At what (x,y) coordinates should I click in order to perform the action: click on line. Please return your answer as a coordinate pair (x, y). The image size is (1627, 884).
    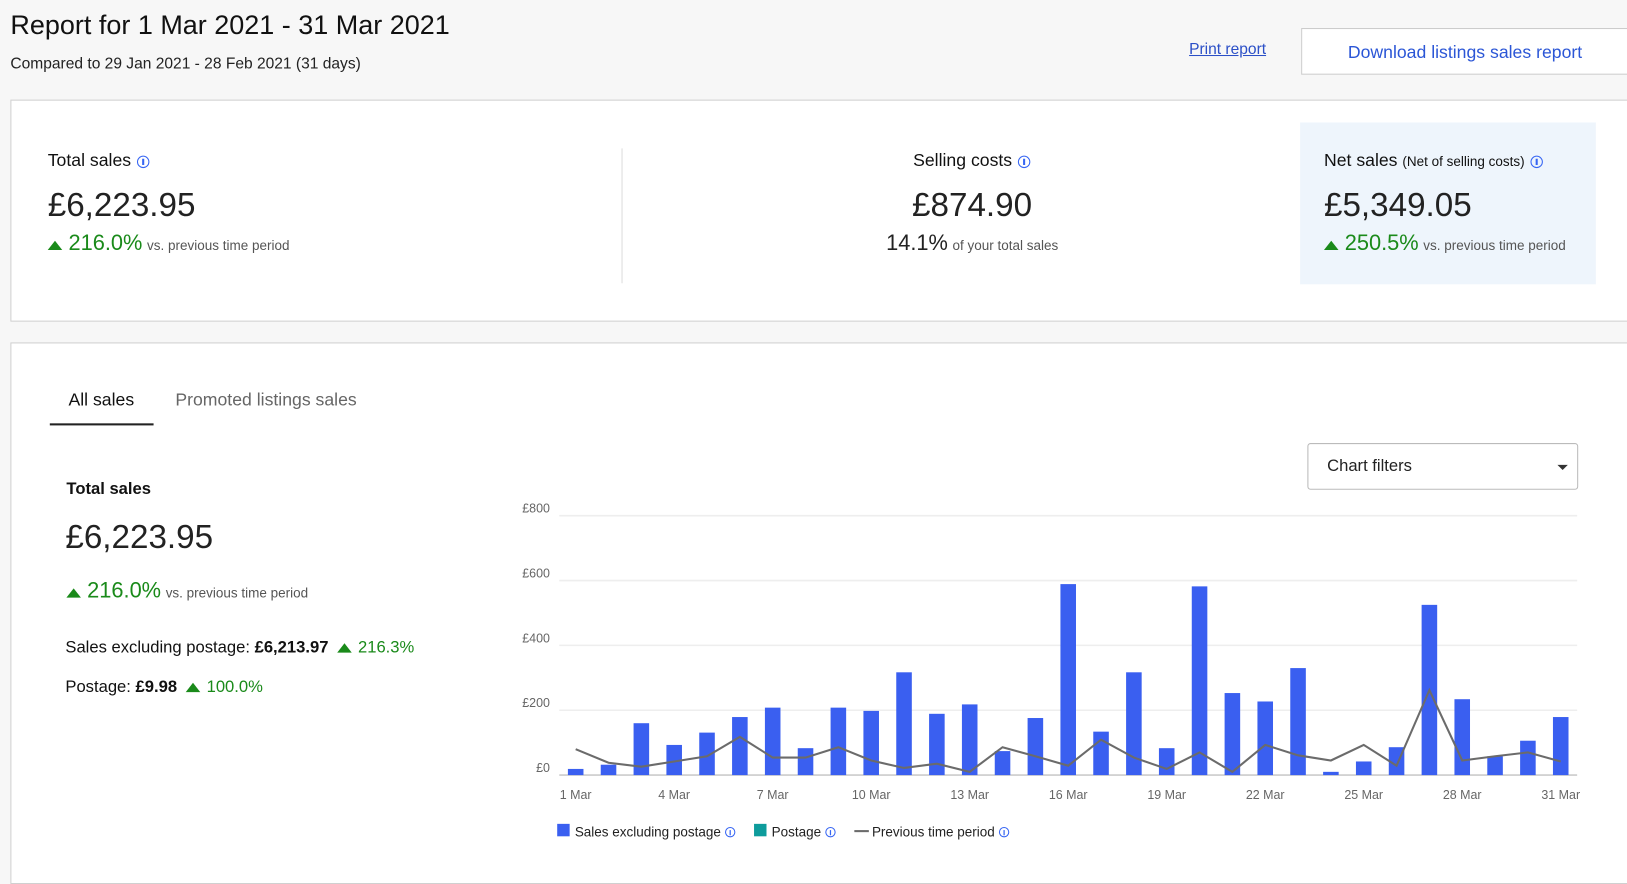
    Looking at the image, I should click on (1068, 730).